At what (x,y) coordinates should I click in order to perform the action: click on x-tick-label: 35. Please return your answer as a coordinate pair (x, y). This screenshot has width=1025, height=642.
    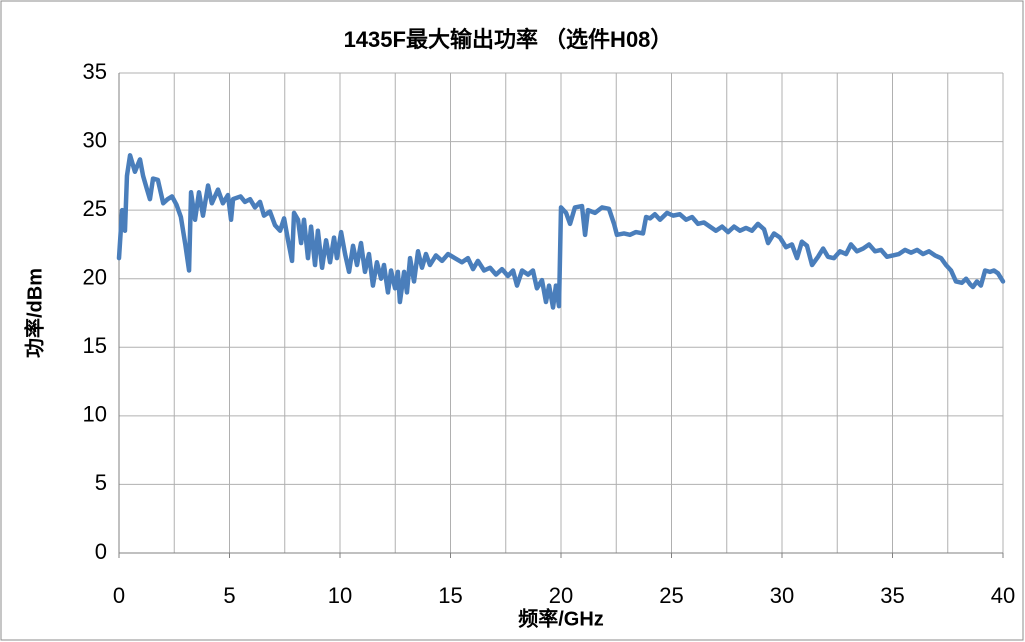
    Looking at the image, I should click on (892, 595).